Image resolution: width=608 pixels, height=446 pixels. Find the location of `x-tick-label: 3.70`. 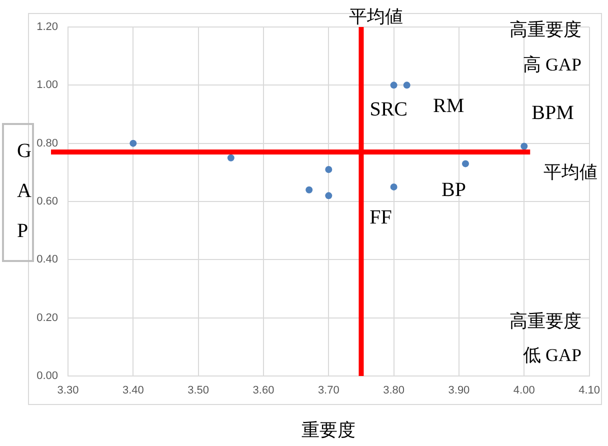

x-tick-label: 3.70 is located at coordinates (329, 390).